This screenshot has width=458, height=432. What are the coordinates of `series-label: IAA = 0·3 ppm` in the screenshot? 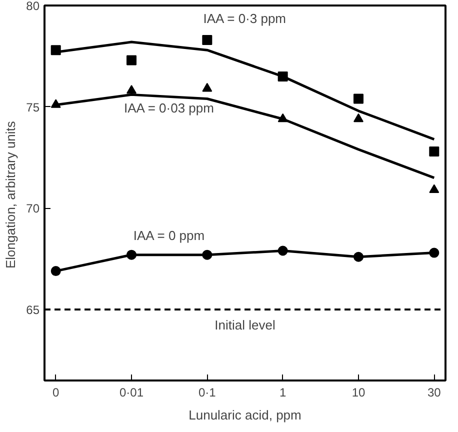 It's located at (244, 18).